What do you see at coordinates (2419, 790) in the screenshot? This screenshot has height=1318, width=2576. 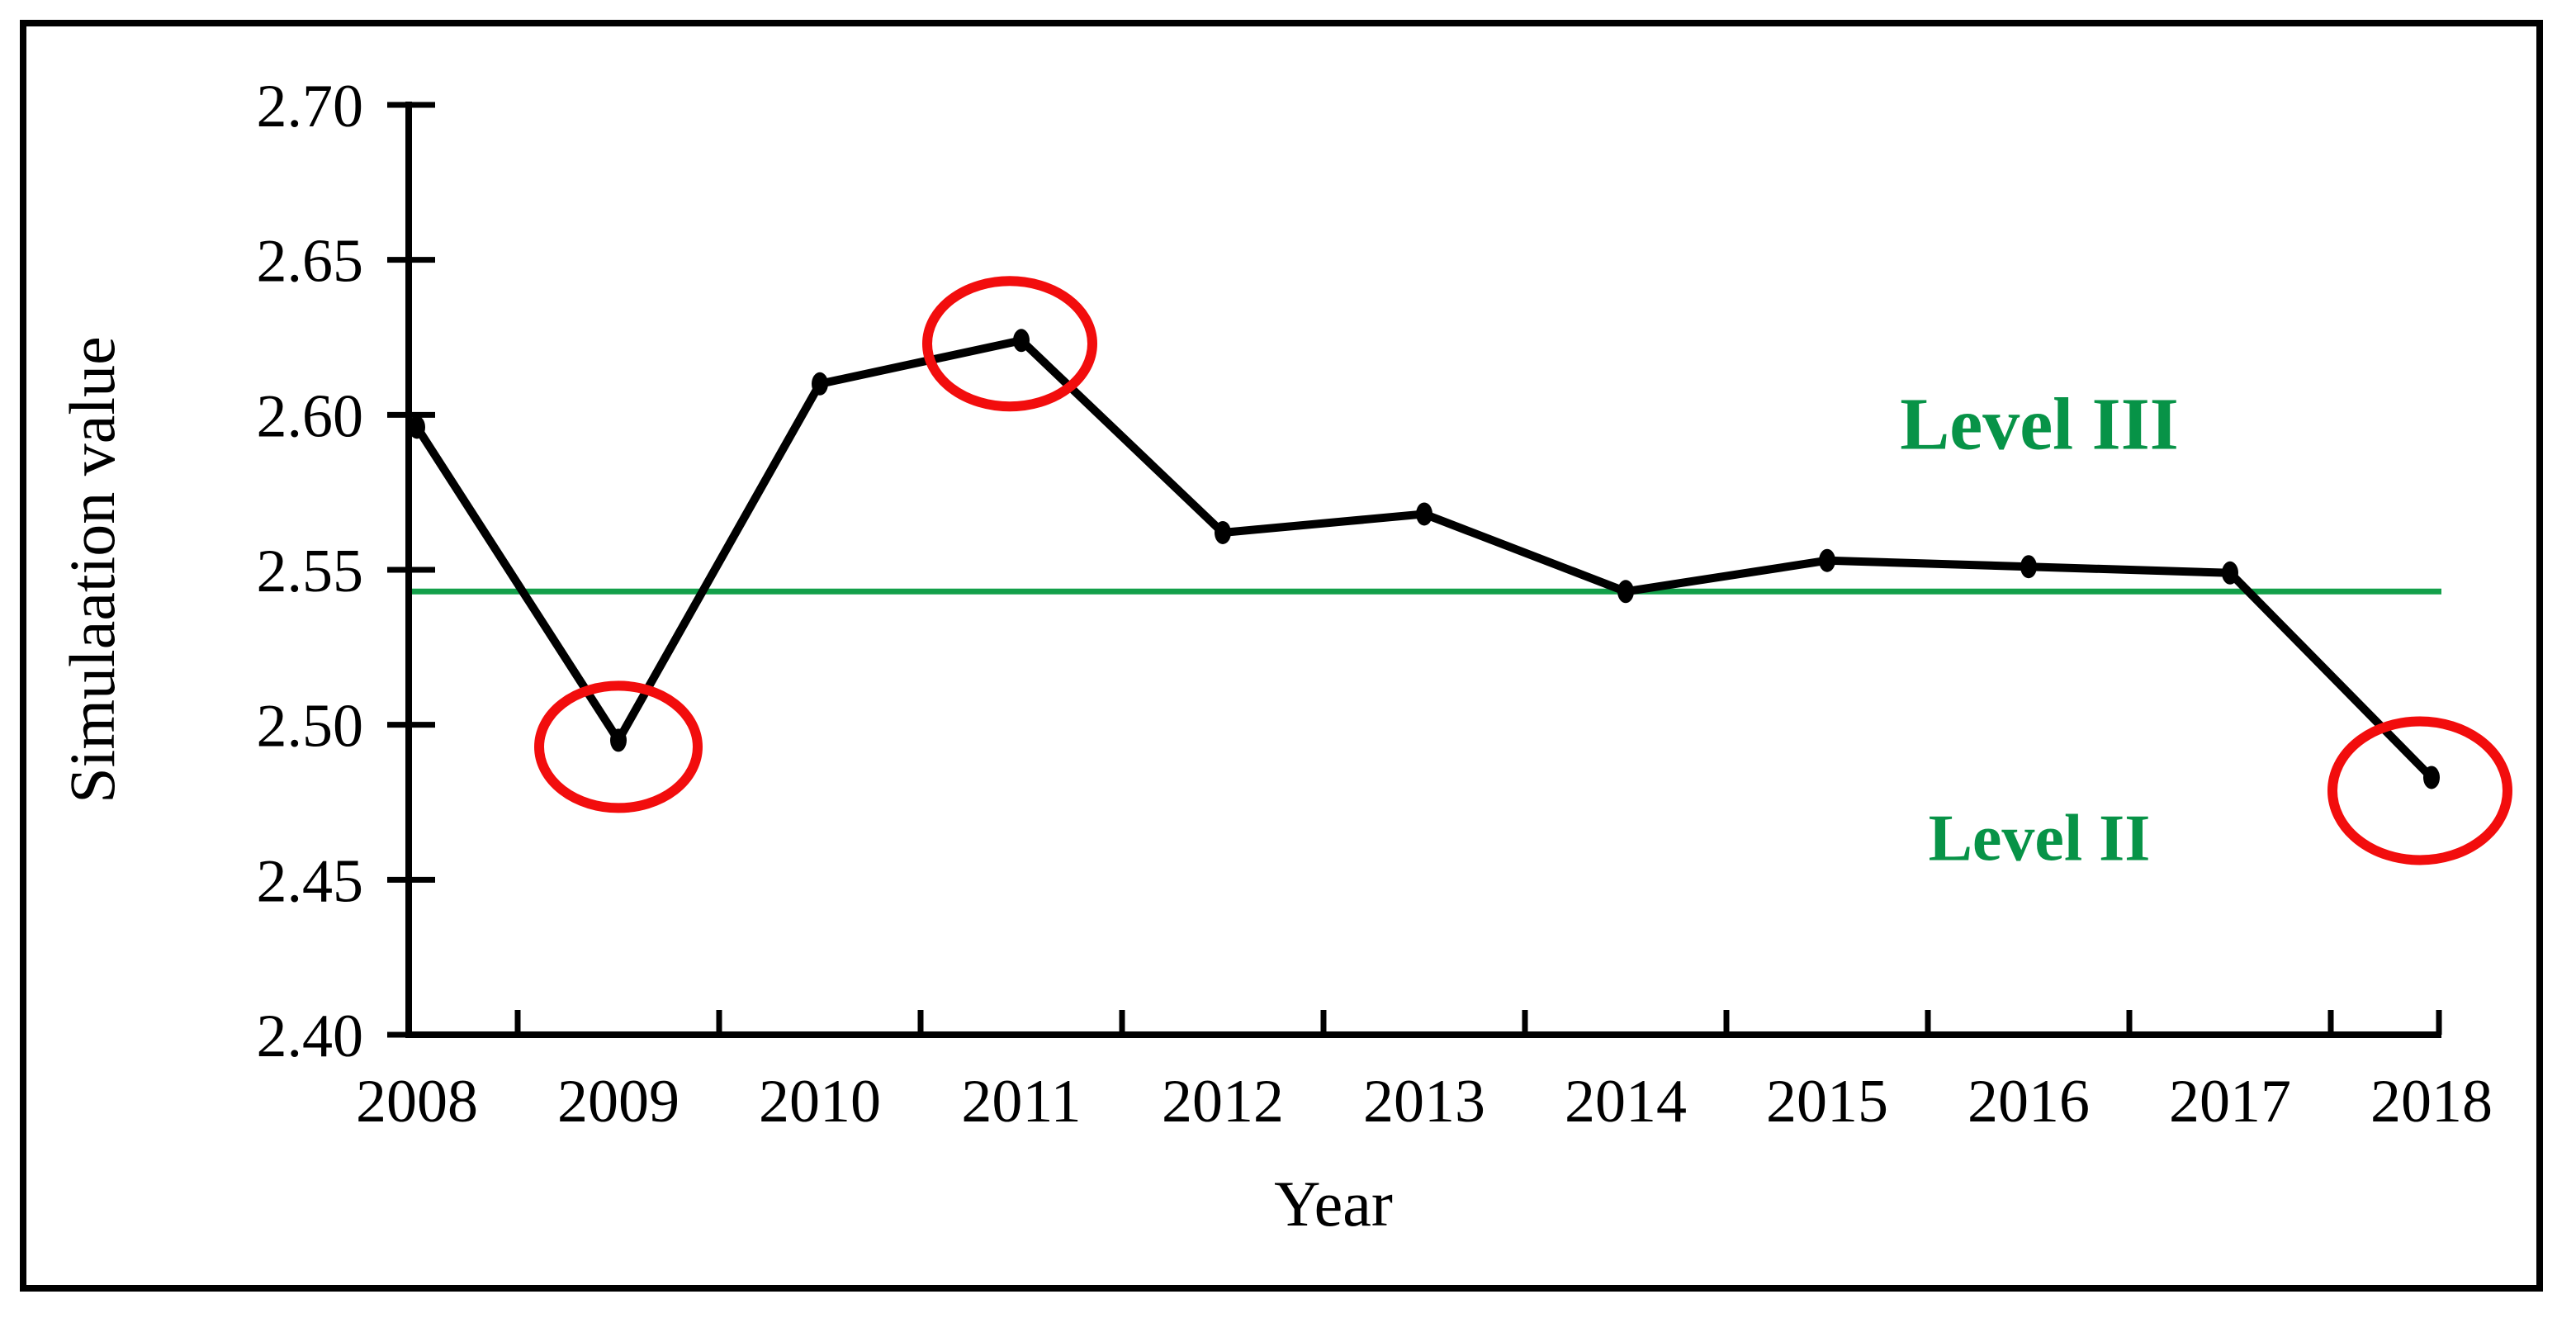 I see `highlight-ellipse-2018` at bounding box center [2419, 790].